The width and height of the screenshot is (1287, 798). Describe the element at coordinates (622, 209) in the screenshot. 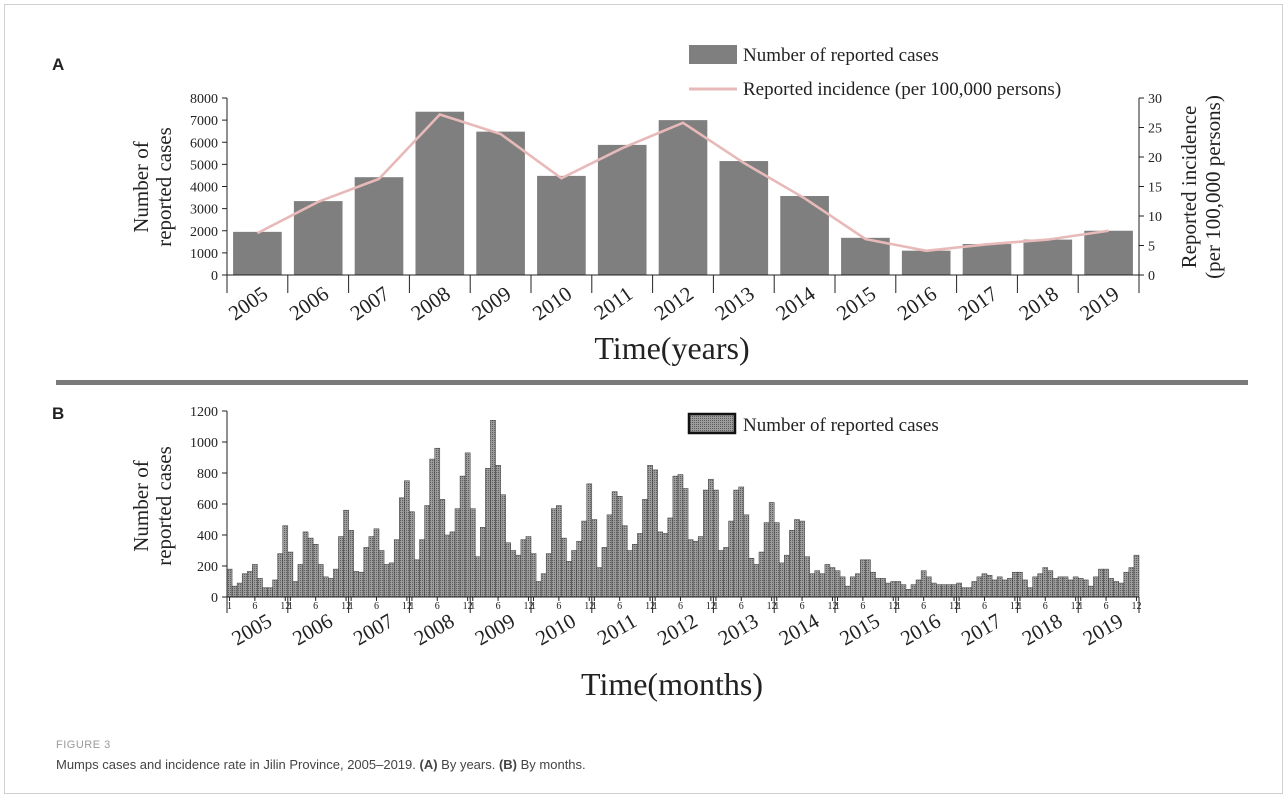

I see `year-bar-2011` at that location.